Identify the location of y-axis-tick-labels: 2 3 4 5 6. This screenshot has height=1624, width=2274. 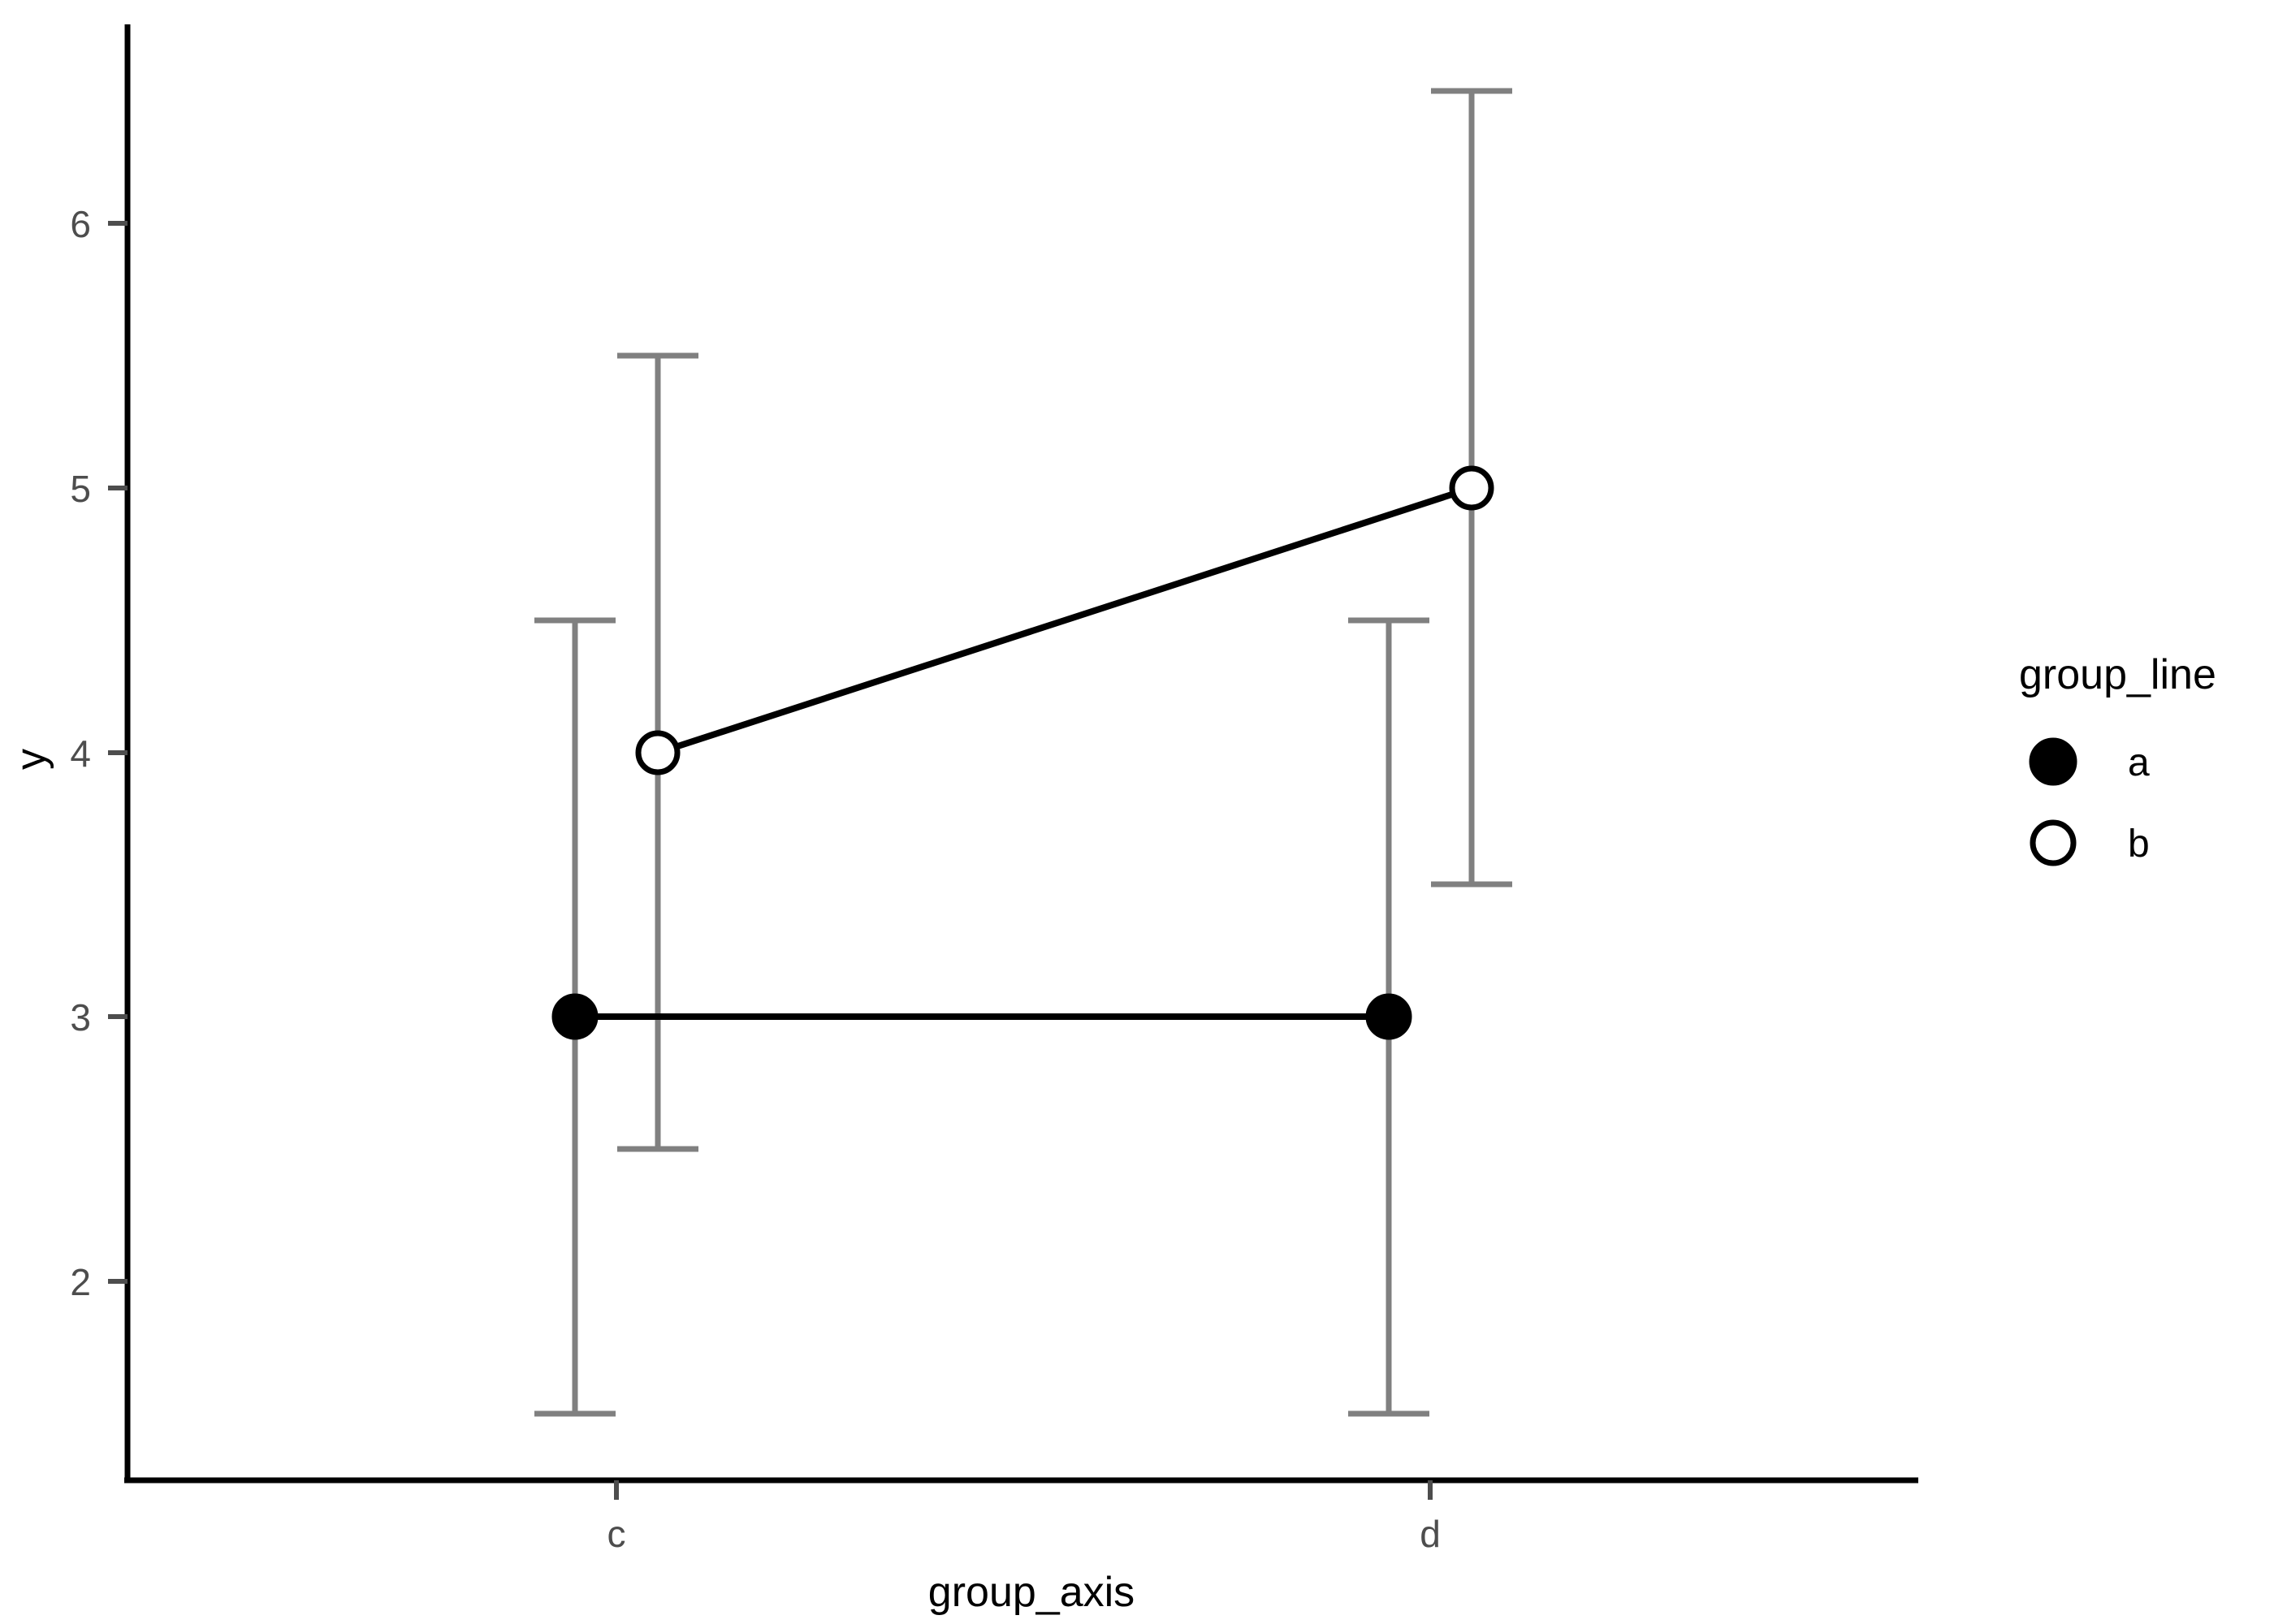
(80, 753).